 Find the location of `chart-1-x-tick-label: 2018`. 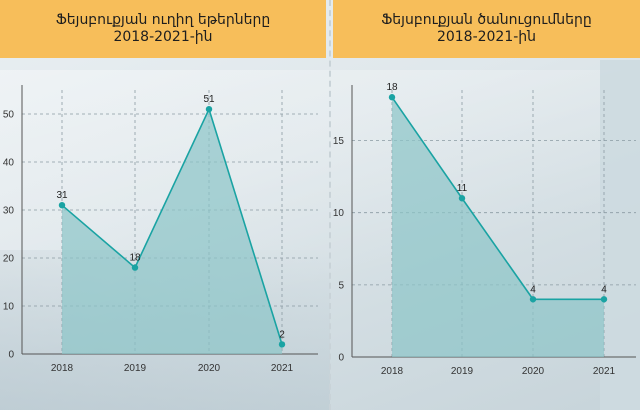

chart-1-x-tick-label: 2018 is located at coordinates (62, 368).